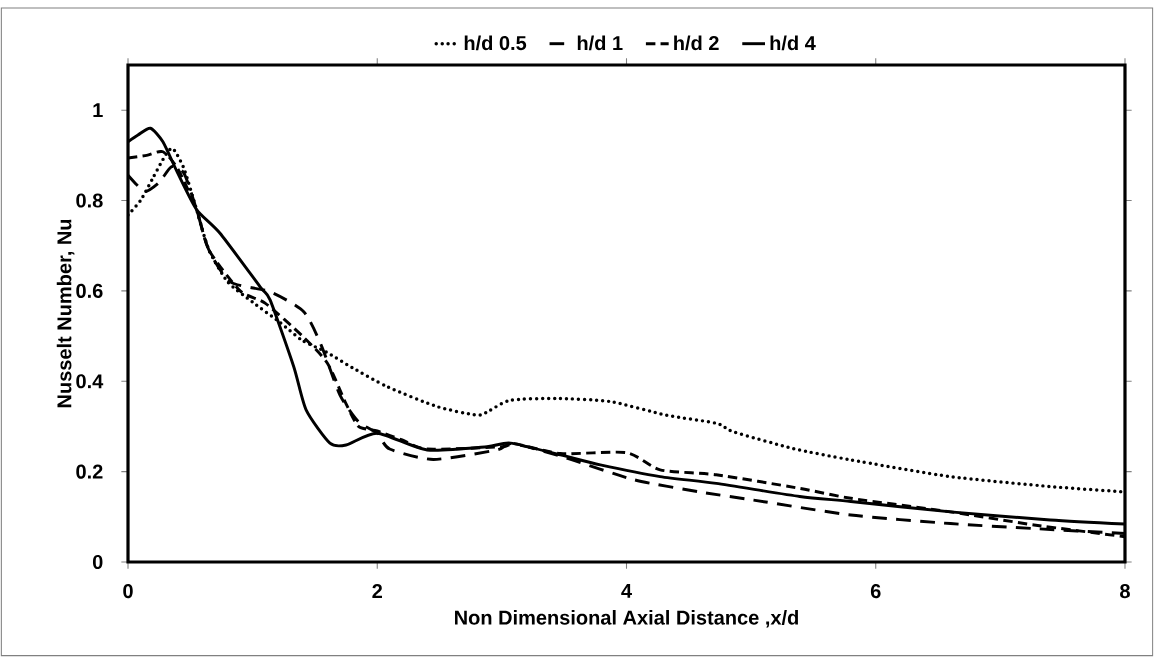 The height and width of the screenshot is (657, 1154). I want to click on legend-label: h/d 4, so click(793, 43).